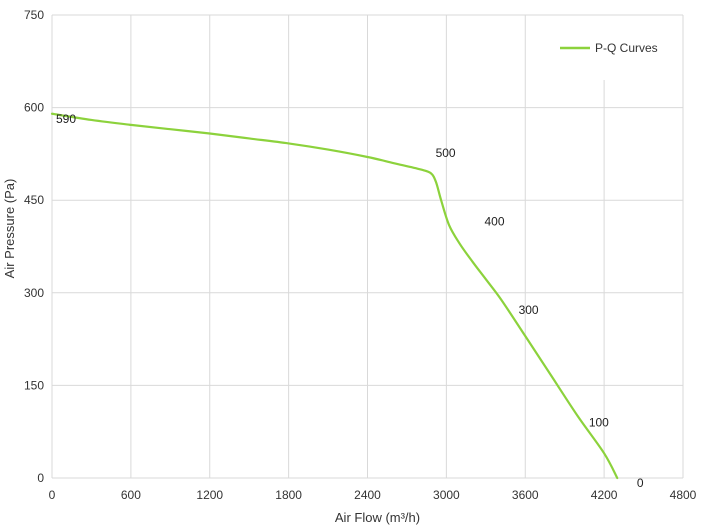 The width and height of the screenshot is (704, 532). What do you see at coordinates (626, 48) in the screenshot?
I see `legend-label: P-Q Curves` at bounding box center [626, 48].